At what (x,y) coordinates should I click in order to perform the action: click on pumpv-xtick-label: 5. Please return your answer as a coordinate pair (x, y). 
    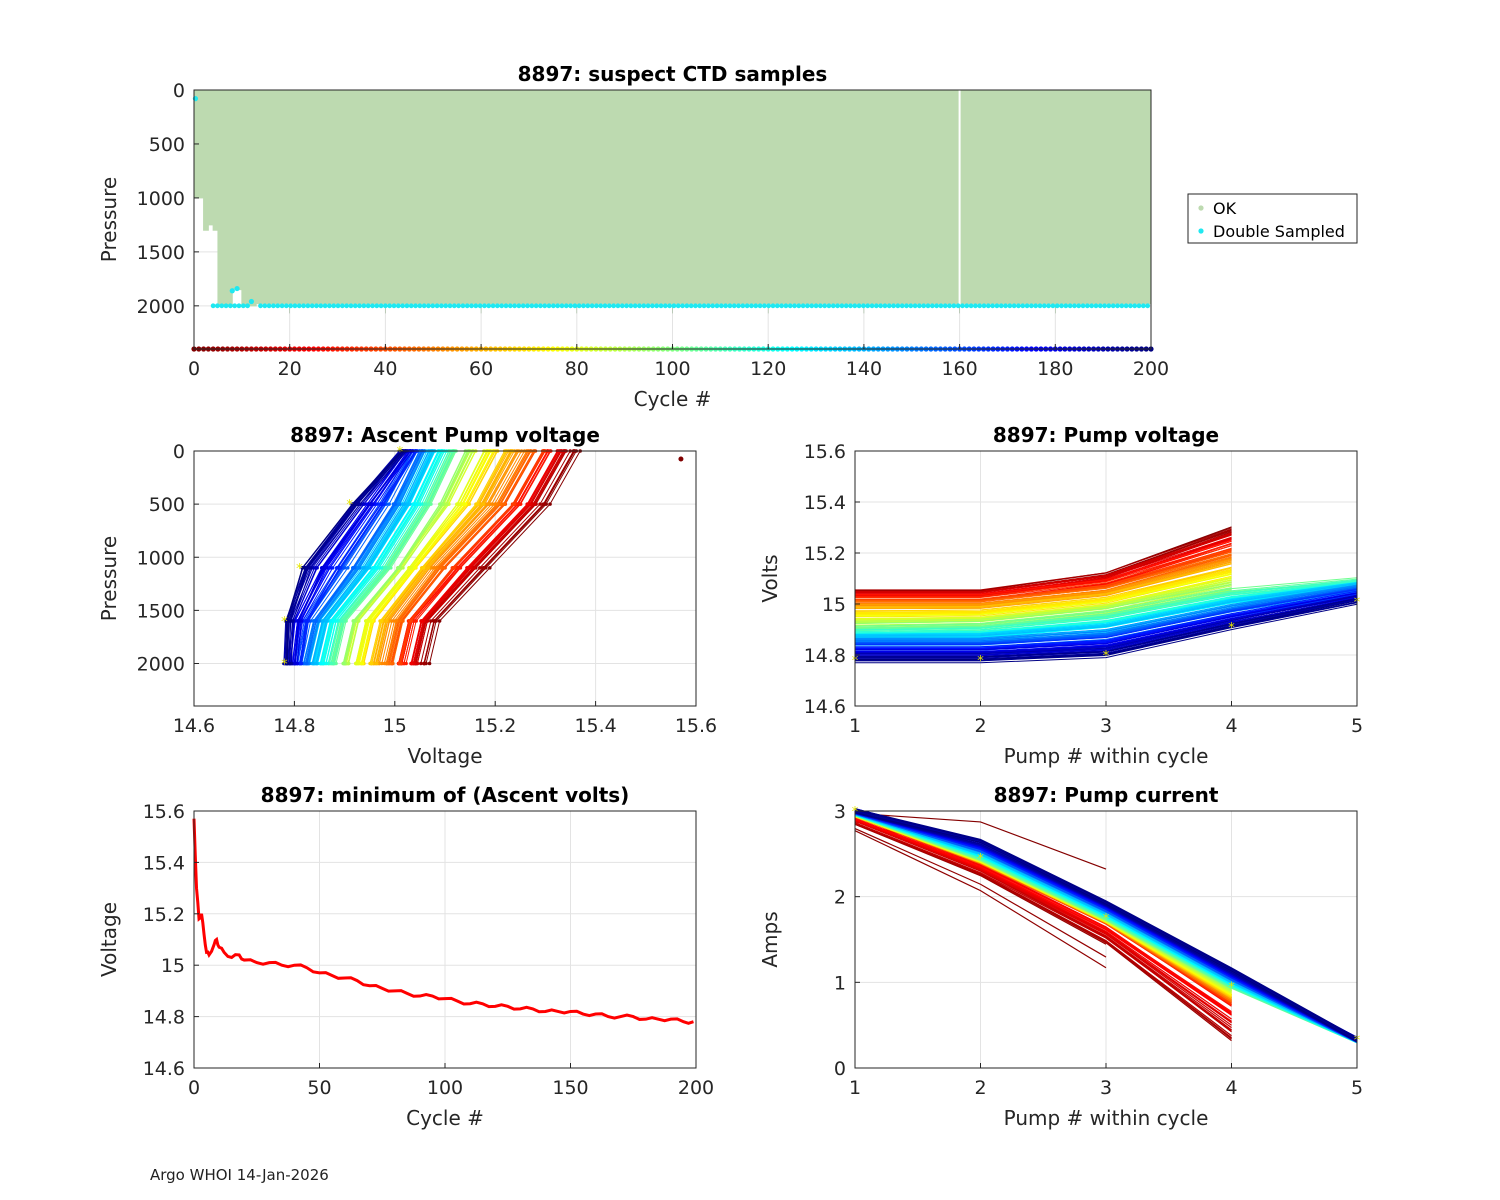
    Looking at the image, I should click on (1357, 726).